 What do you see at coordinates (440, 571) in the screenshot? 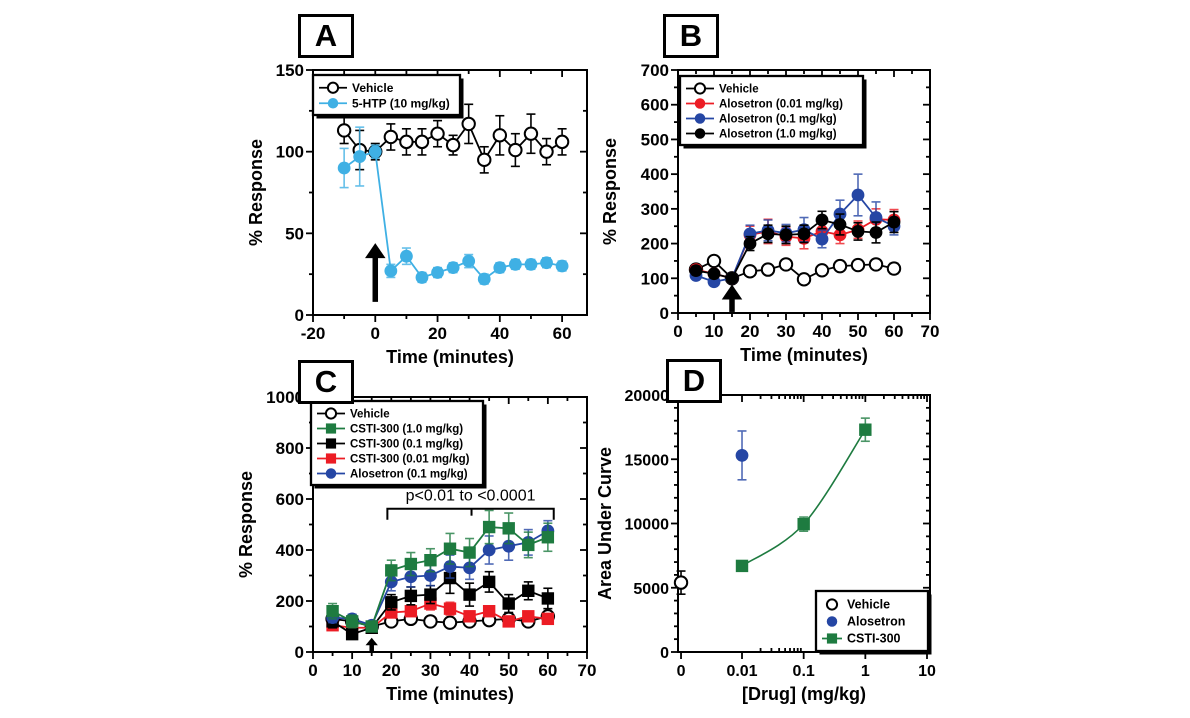
I see `series-csti-300-1-0-mg-kg` at bounding box center [440, 571].